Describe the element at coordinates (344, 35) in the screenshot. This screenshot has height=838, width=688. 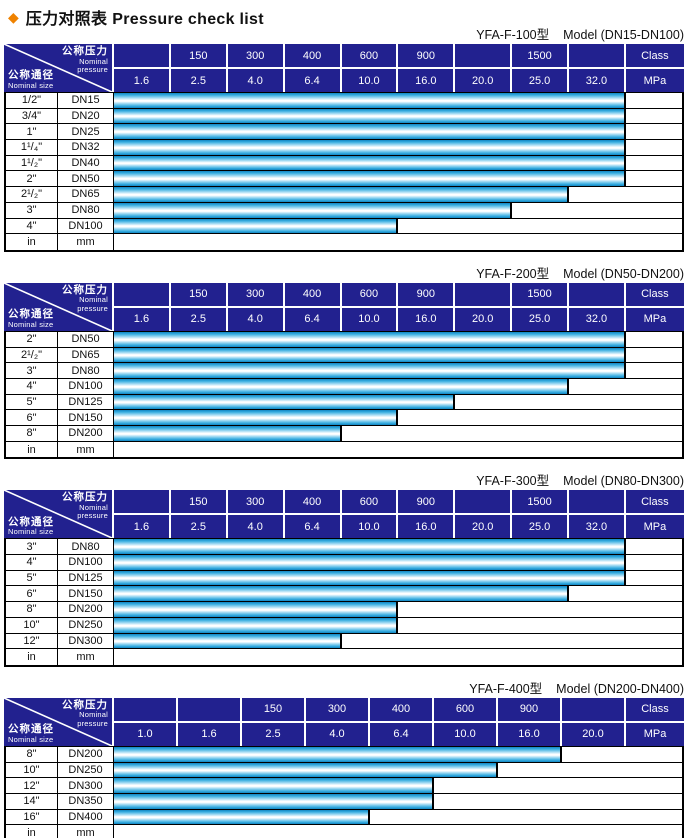
I see `table-caption: YFA-F-100型 Model (DN15-DN100)` at that location.